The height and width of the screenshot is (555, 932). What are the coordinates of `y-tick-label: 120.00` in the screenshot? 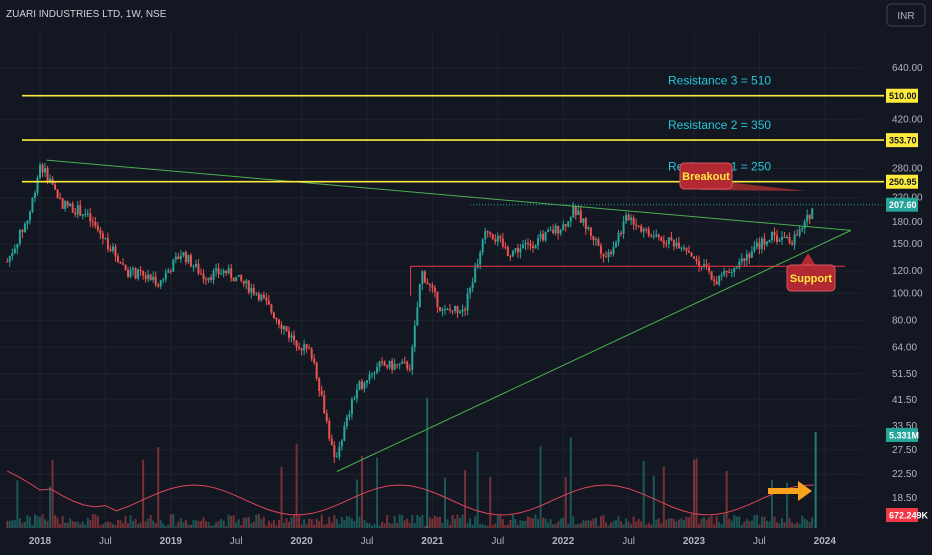 It's located at (907, 271).